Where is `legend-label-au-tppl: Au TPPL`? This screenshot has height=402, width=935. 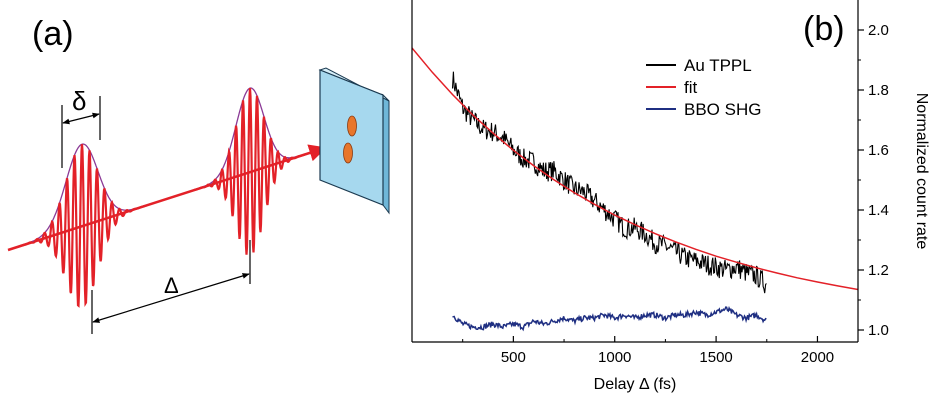 legend-label-au-tppl: Au TPPL is located at coordinates (718, 65).